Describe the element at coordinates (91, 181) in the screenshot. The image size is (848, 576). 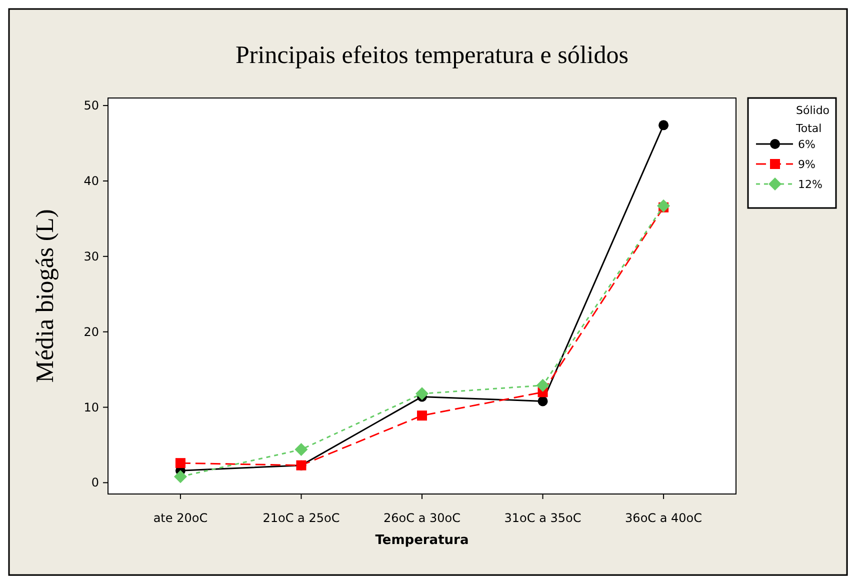
I see `y-tick-label: 40` at that location.